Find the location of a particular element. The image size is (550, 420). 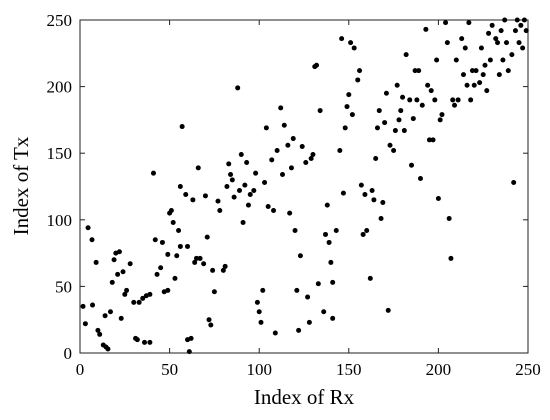

x-tick-label: 50 is located at coordinates (169, 369).